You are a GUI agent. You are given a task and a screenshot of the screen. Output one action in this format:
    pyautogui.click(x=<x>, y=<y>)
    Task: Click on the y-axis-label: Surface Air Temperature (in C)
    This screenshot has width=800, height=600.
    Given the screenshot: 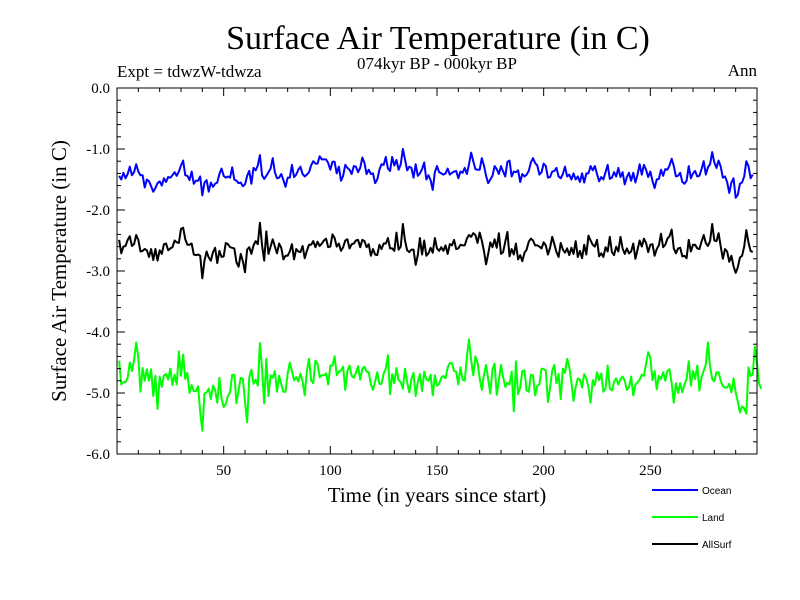 What is the action you would take?
    pyautogui.click(x=59, y=271)
    